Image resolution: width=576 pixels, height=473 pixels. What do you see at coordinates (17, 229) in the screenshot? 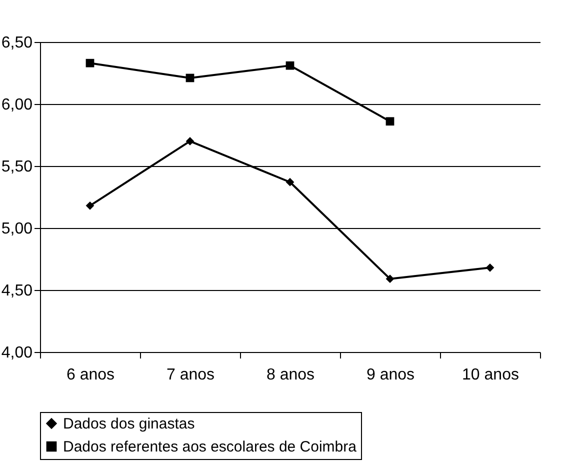
I see `y-tick-label: 5,00` at bounding box center [17, 229].